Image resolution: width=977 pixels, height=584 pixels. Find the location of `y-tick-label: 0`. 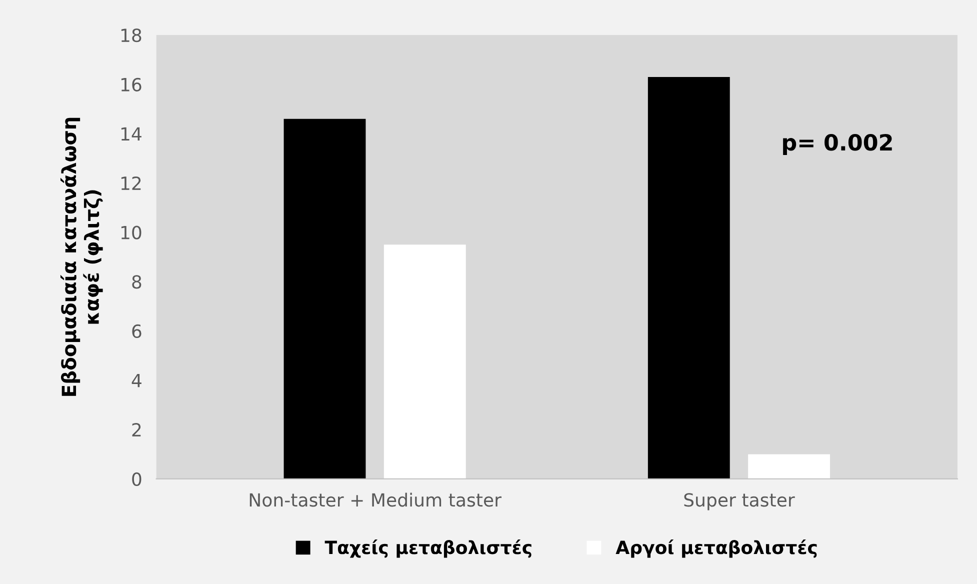

y-tick-label: 0 is located at coordinates (137, 479).